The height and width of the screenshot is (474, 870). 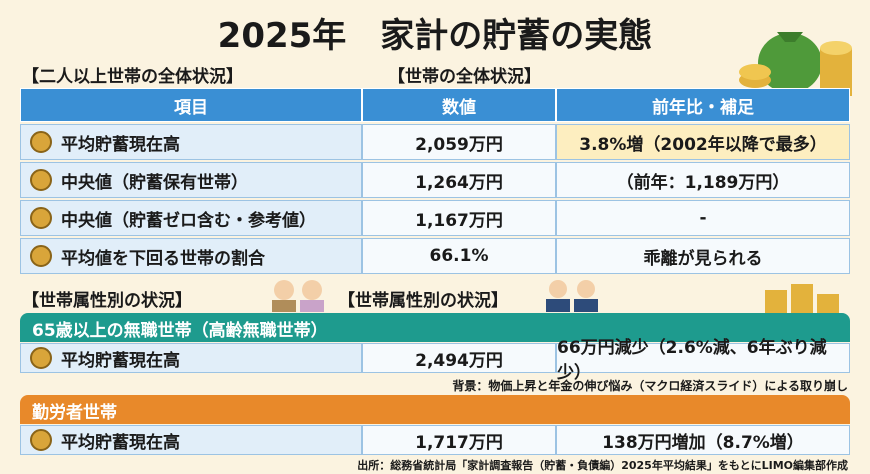 What do you see at coordinates (459, 180) in the screenshot?
I see `table-cell: 1,264万円` at bounding box center [459, 180].